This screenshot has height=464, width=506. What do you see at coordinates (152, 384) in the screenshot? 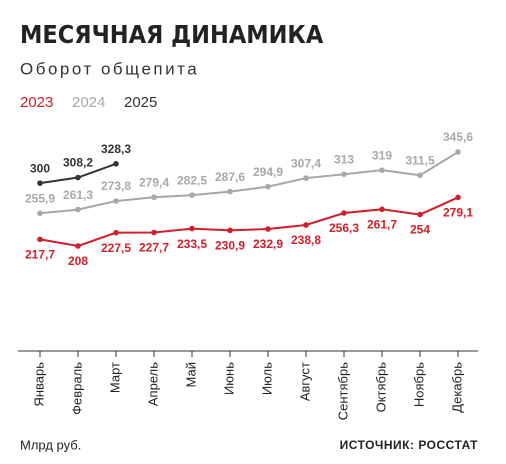
I see `x-tick-label: Апрель` at bounding box center [152, 384].